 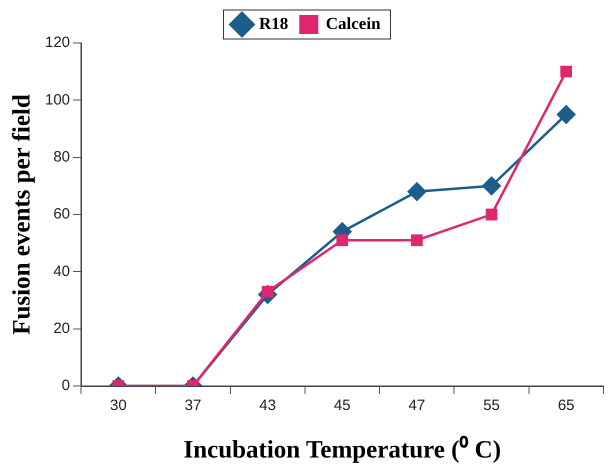 I want to click on y-tick-label: 40, so click(x=61, y=271).